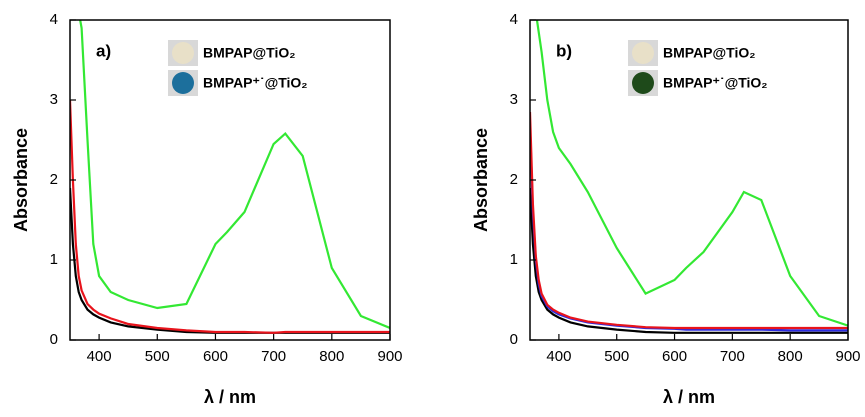 The image size is (865, 417). I want to click on panel-label: b), so click(564, 50).